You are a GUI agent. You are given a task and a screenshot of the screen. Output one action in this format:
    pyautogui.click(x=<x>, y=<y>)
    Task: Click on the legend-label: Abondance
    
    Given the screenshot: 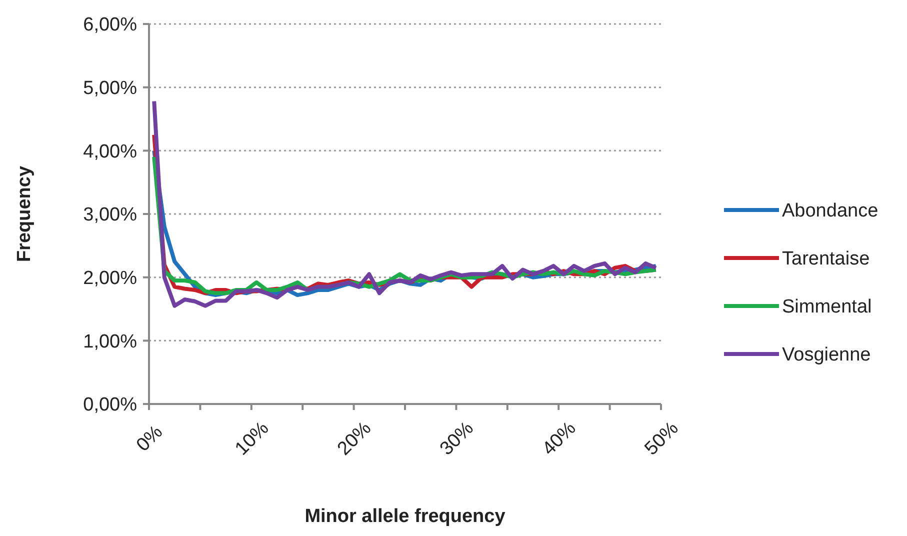 What is the action you would take?
    pyautogui.click(x=830, y=211)
    